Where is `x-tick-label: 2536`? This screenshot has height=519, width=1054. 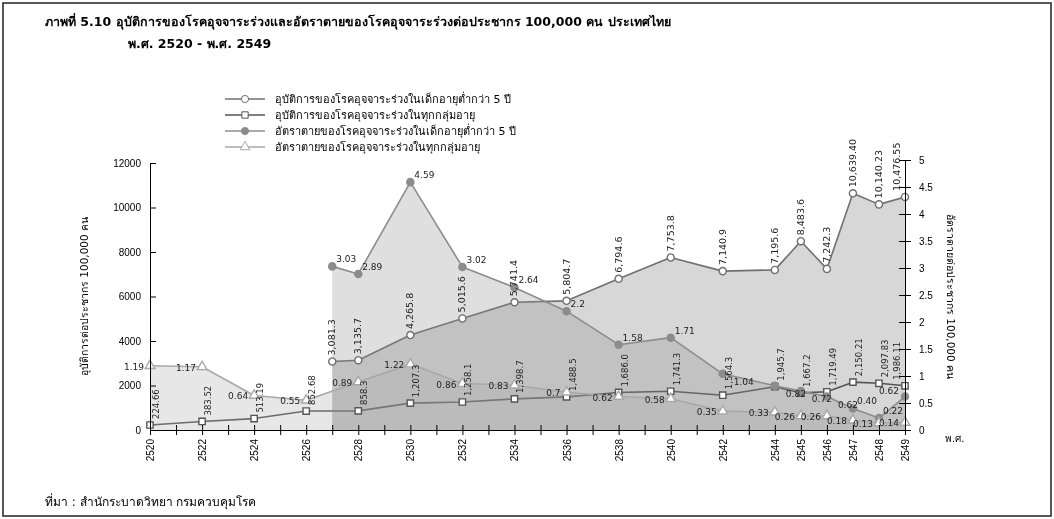
x-tick-label: 2536 is located at coordinates (567, 450).